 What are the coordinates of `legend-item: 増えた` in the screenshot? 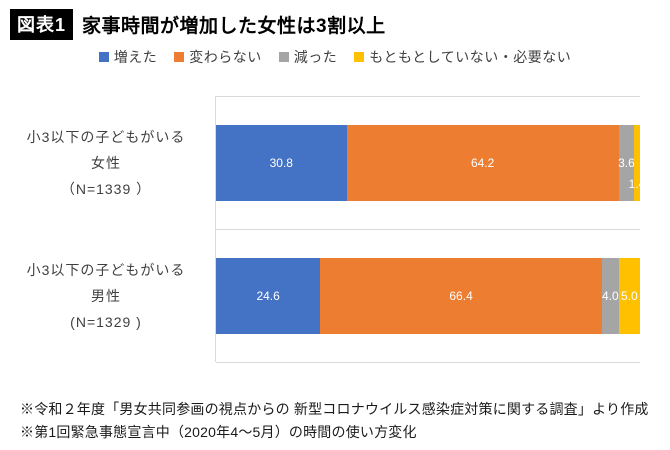 It's located at (128, 57).